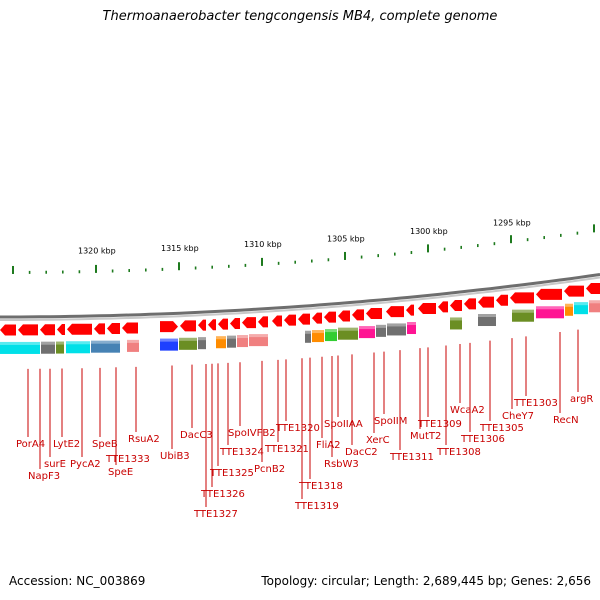 The image size is (600, 600). Describe the element at coordinates (241, 452) in the screenshot. I see `gene-label: TTE1324` at that location.